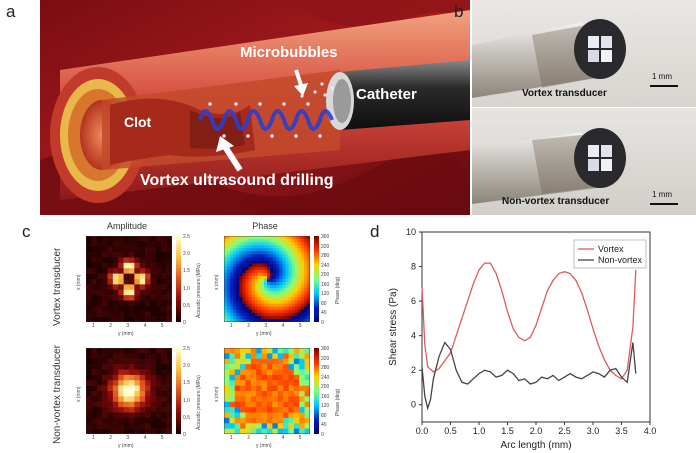  I want to click on drilling-arrow, so click(232, 157).